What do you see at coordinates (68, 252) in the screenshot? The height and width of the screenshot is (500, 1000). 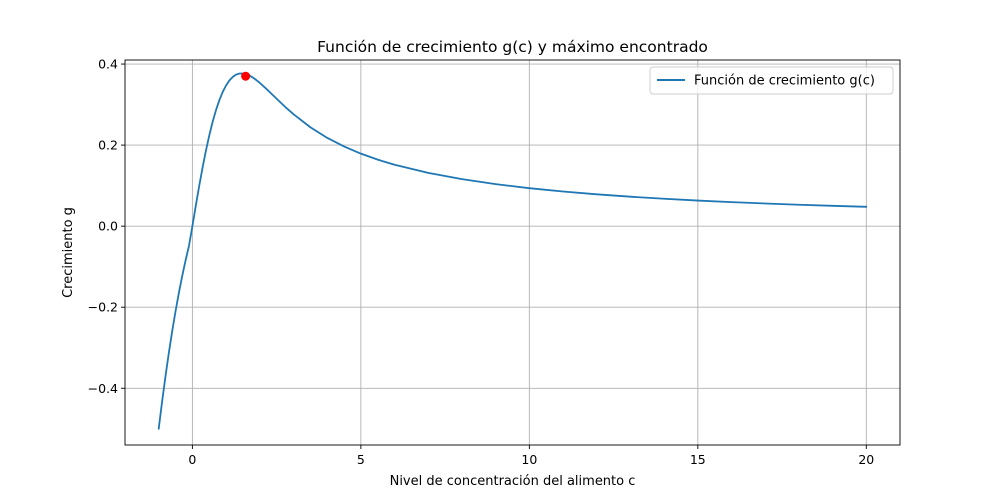 I see `y-axis-label: Crecimiento g` at bounding box center [68, 252].